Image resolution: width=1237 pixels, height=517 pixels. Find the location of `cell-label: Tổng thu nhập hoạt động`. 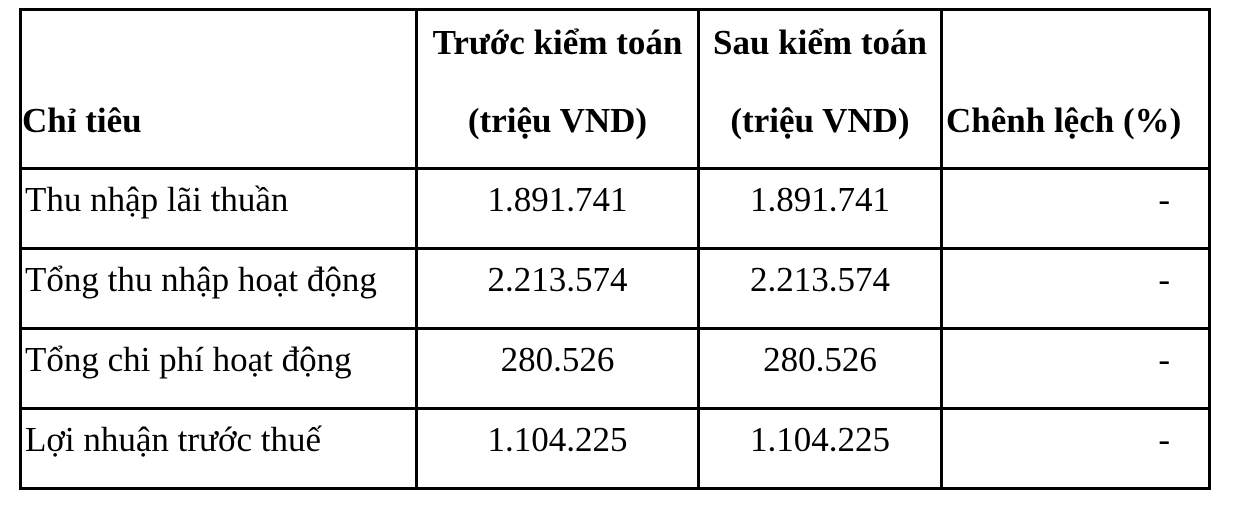

cell-label: Tổng thu nhập hoạt động is located at coordinates (218, 288).